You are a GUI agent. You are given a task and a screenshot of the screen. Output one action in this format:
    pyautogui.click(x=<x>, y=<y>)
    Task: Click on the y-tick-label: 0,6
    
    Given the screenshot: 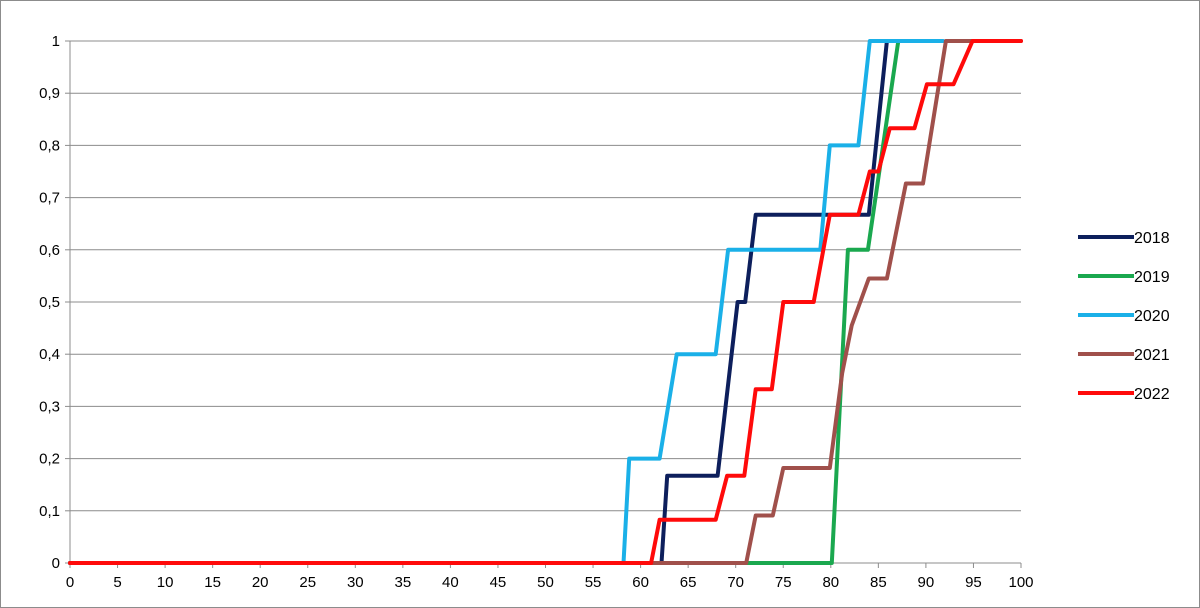 What is the action you would take?
    pyautogui.click(x=49, y=250)
    